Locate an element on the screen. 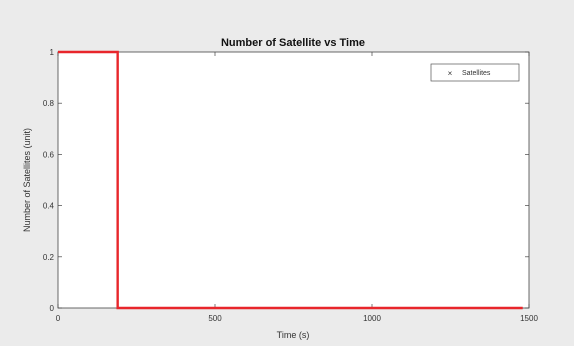 The height and width of the screenshot is (346, 574). x-tick-label: 500 is located at coordinates (215, 318).